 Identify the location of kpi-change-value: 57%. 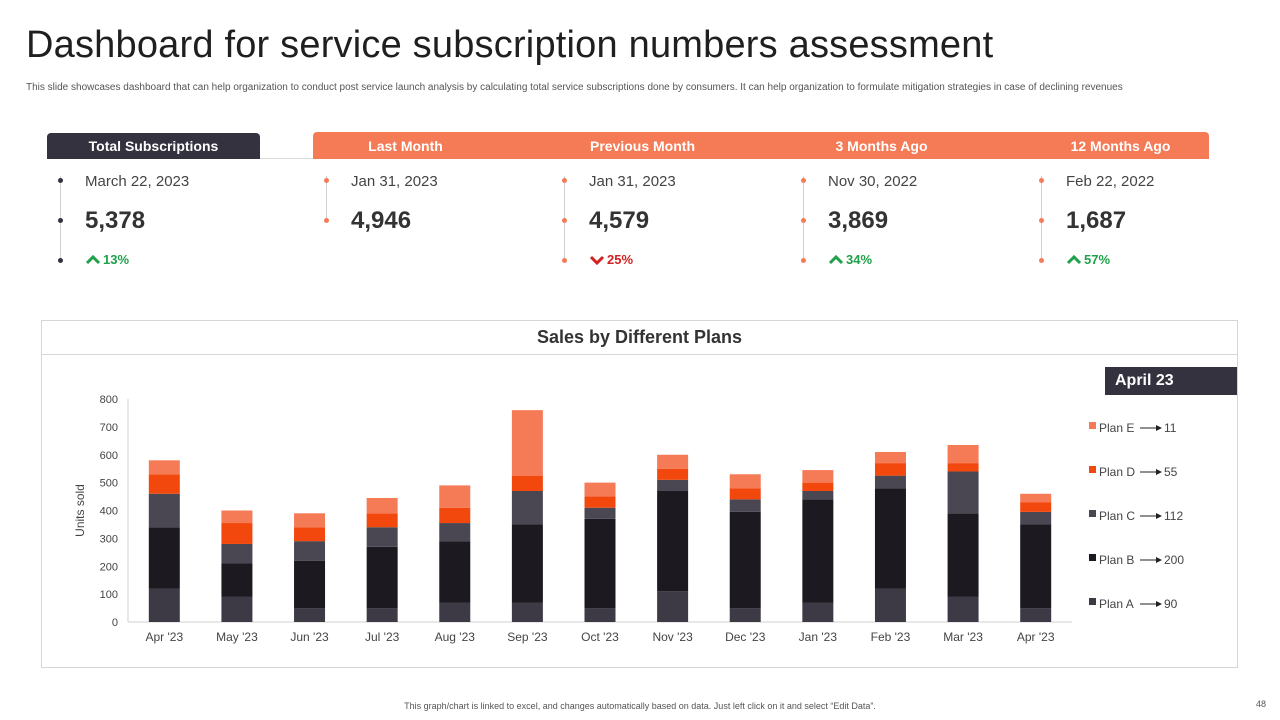
(1097, 259).